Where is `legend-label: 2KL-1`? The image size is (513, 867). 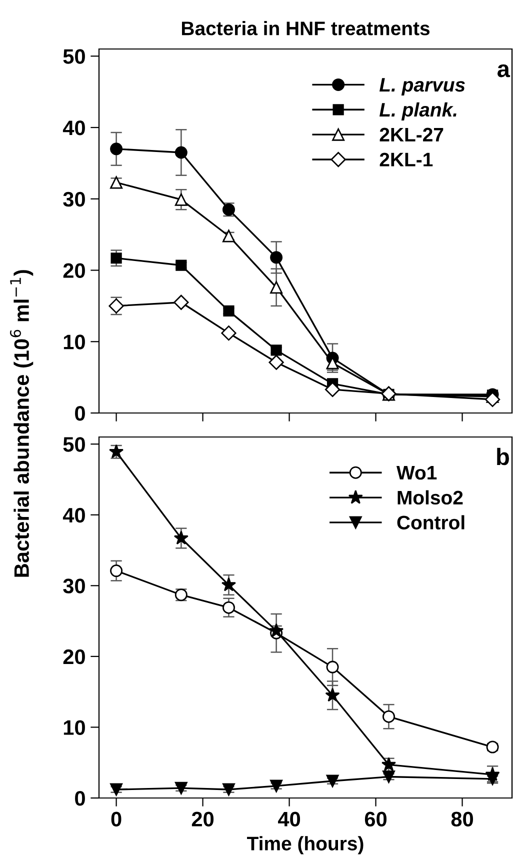 legend-label: 2KL-1 is located at coordinates (406, 159).